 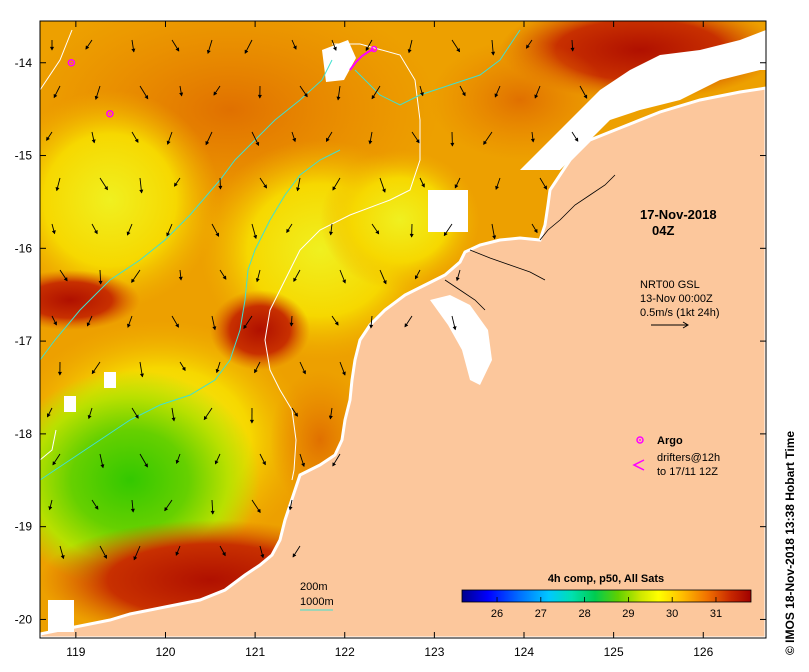 What do you see at coordinates (255, 652) in the screenshot?
I see `x-tick-label: 121` at bounding box center [255, 652].